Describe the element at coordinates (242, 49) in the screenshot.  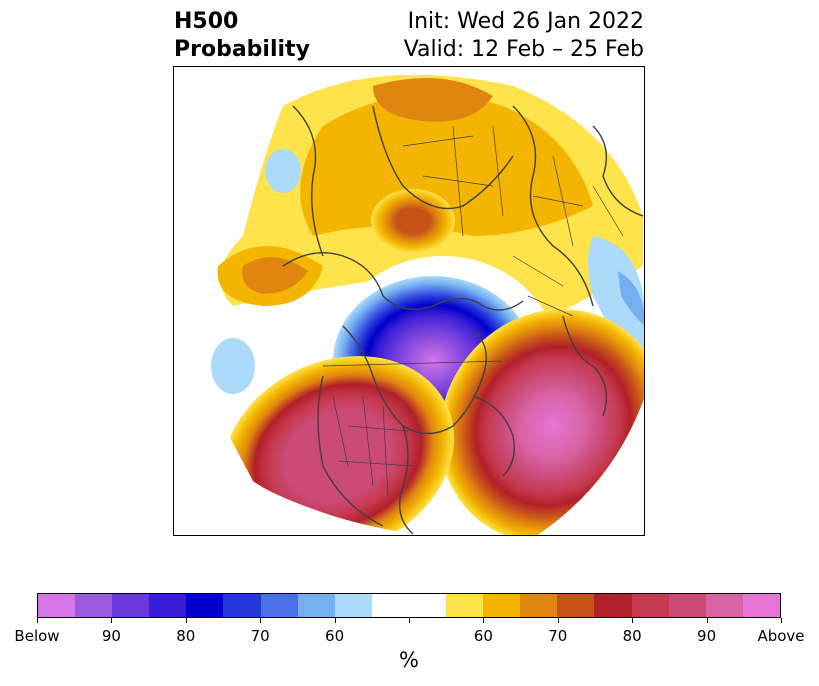
I see `title-line-2: Probability` at that location.